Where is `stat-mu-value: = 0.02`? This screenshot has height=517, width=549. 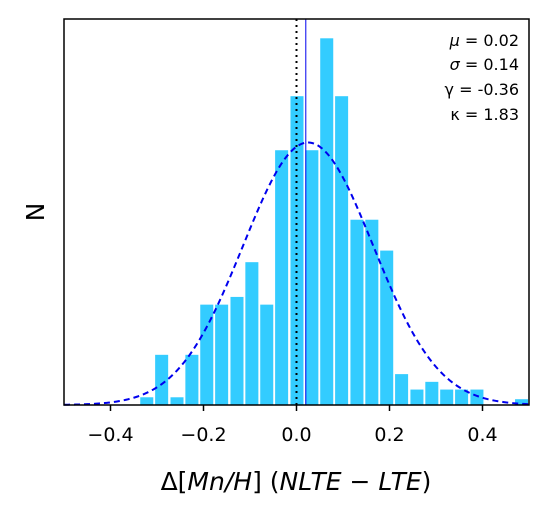 stat-mu-value: = 0.02 is located at coordinates (489, 40).